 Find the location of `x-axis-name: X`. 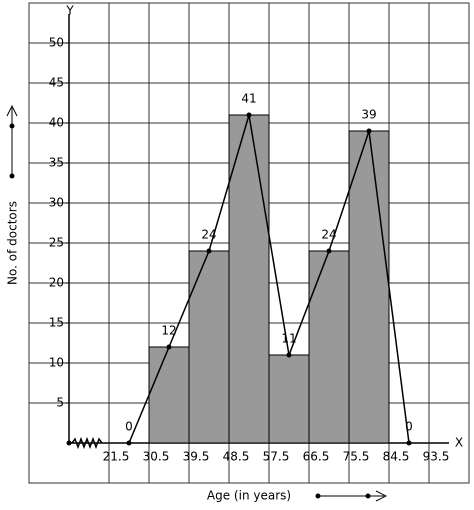

x-axis-name: X is located at coordinates (459, 443).